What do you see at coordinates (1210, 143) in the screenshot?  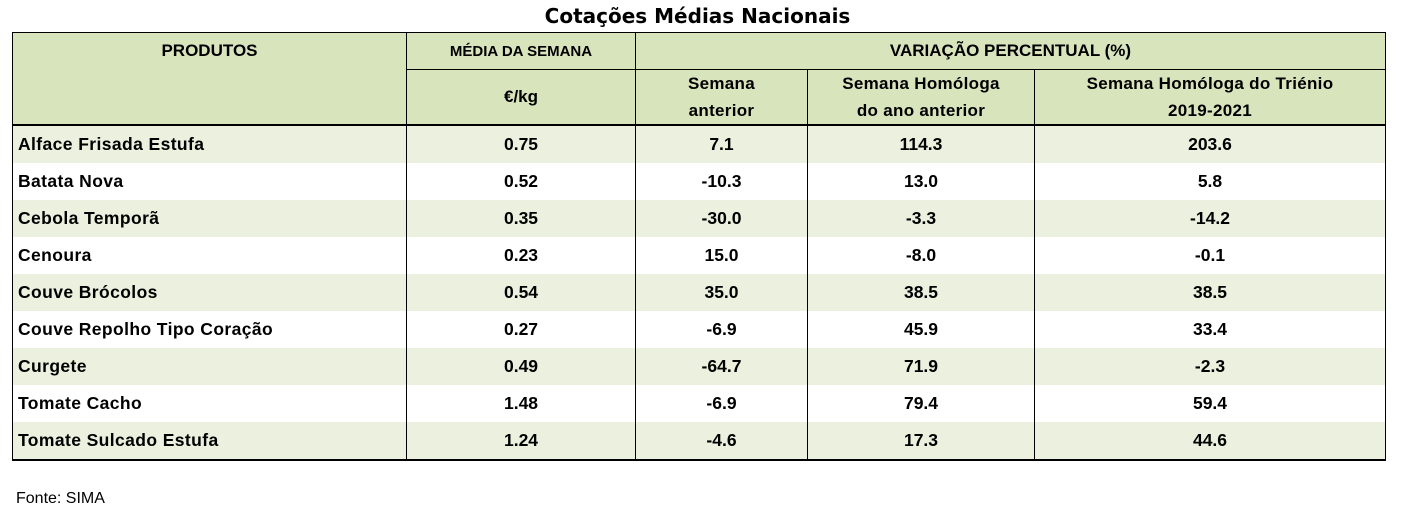 I see `homologa-trienio-cell: 203.6` at bounding box center [1210, 143].